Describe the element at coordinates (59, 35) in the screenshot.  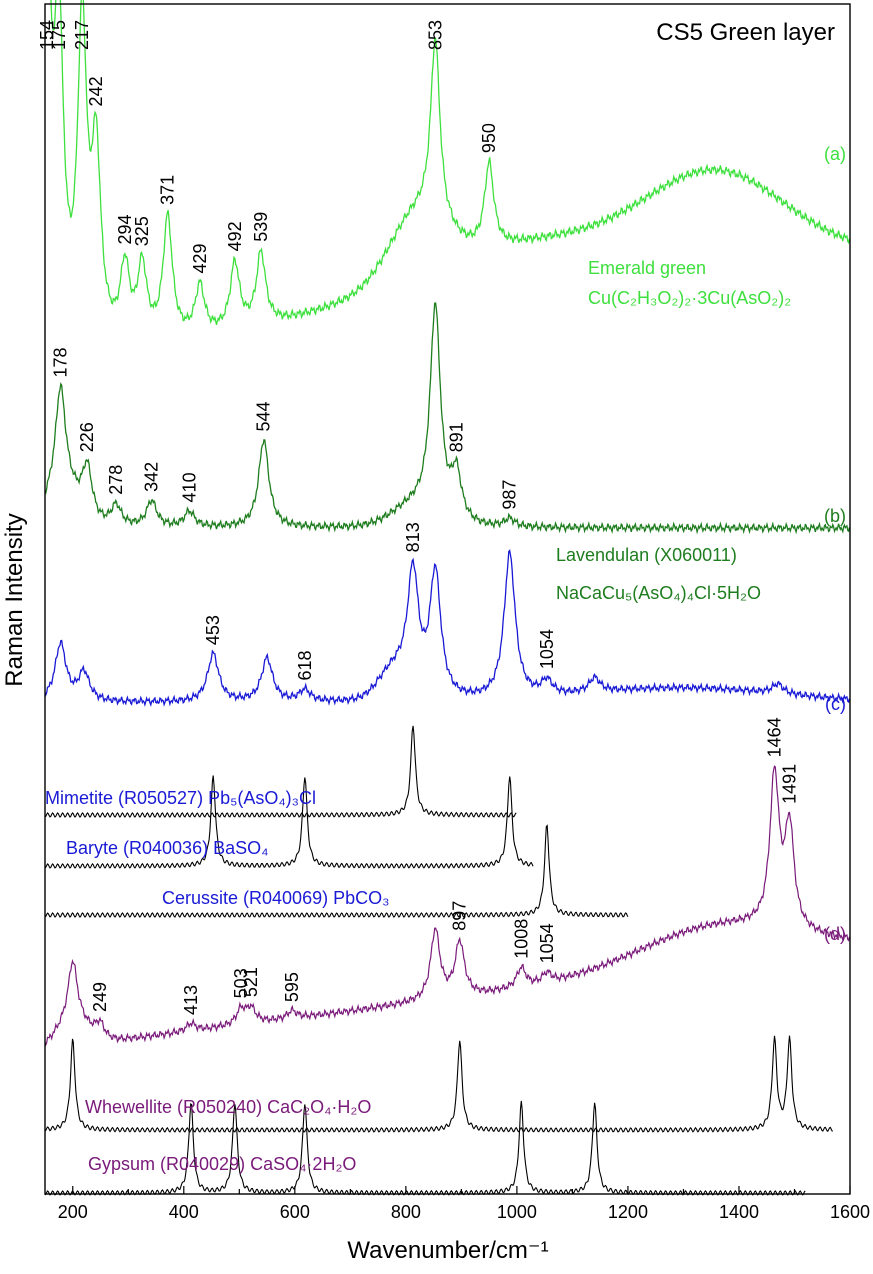
I see `peak-label-a-175: 175` at that location.